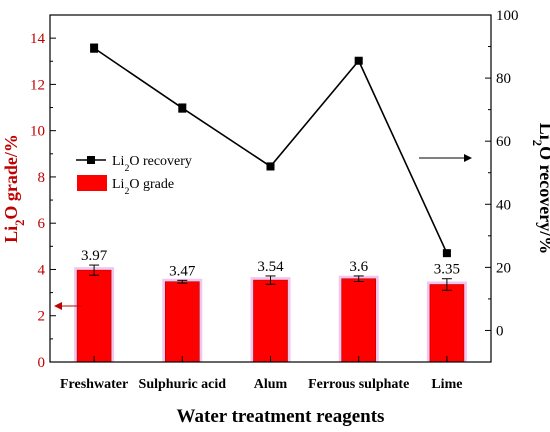  What do you see at coordinates (58, 306) in the screenshot?
I see `left-axis-arrowhead` at bounding box center [58, 306].